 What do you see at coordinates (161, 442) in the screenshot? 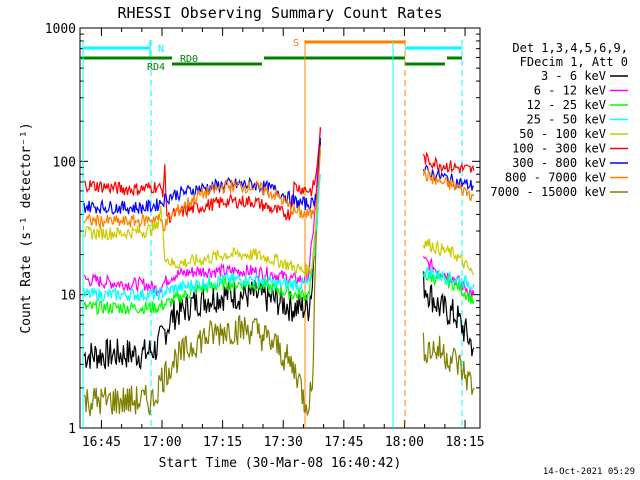
I see `x-tick-label: 17:00` at bounding box center [161, 442].